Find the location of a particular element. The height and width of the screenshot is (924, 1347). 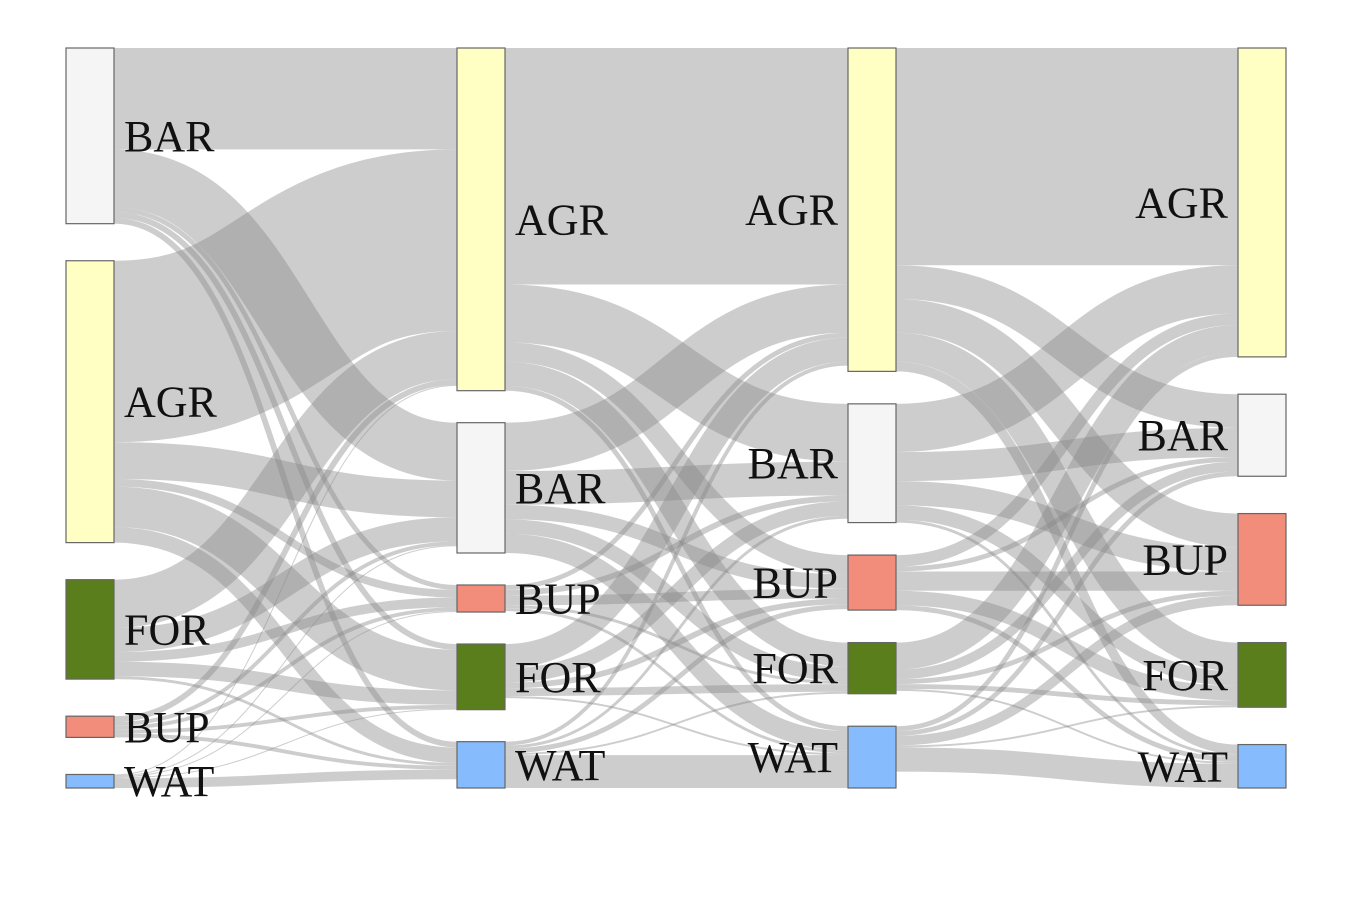

link-2-bar-to-for is located at coordinates (1067, 596).